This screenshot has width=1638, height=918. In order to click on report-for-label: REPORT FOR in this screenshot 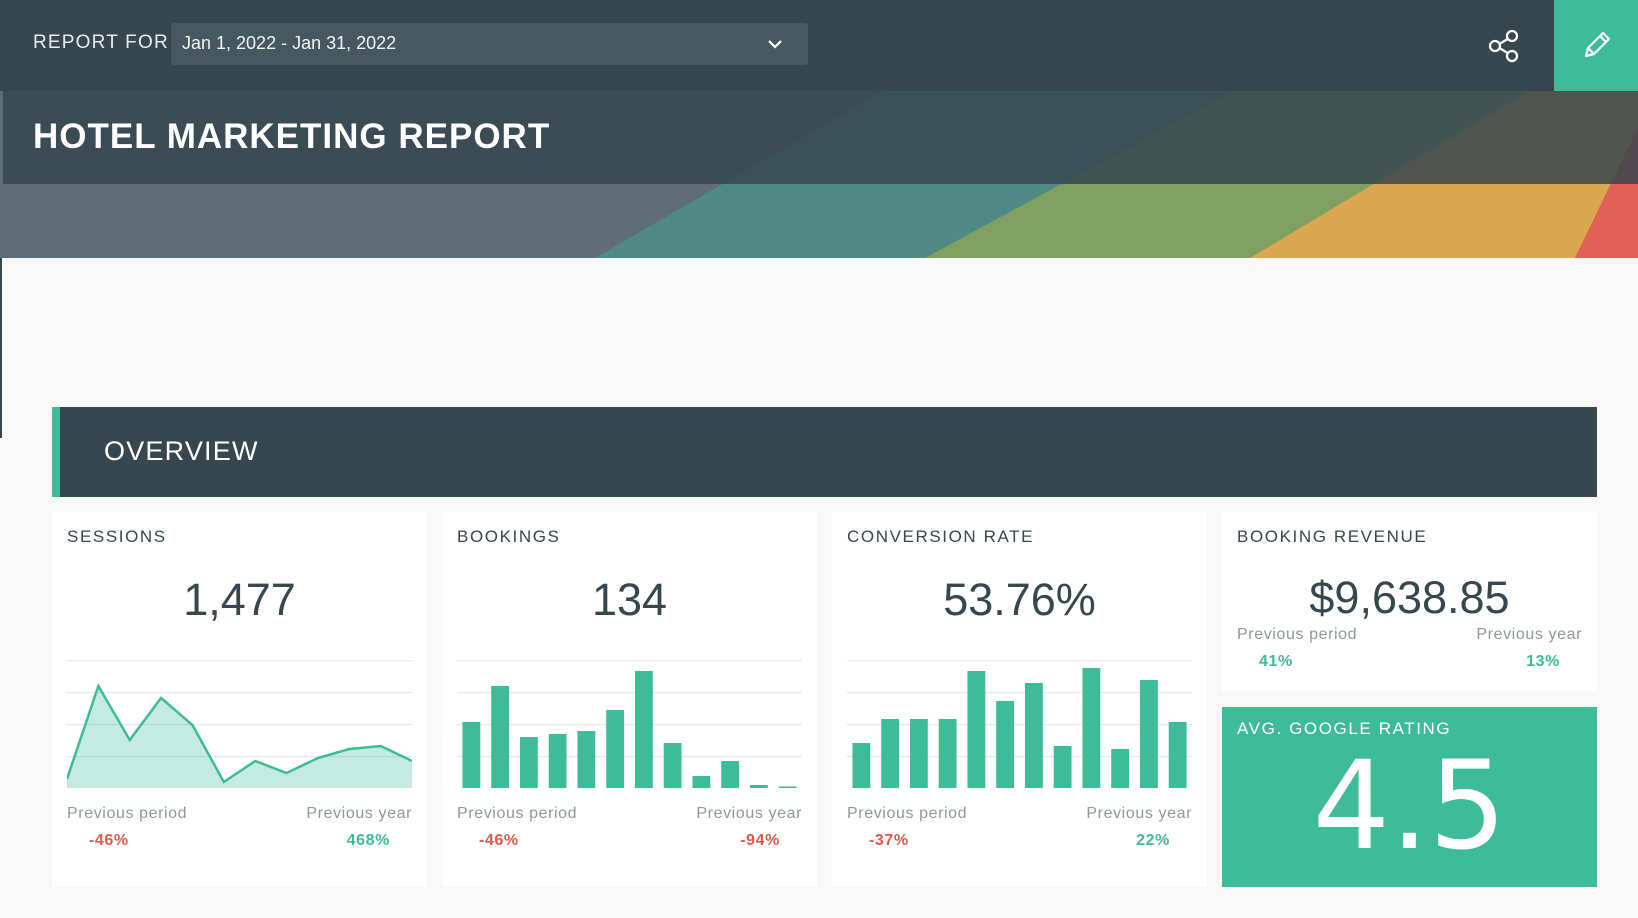, I will do `click(101, 42)`.